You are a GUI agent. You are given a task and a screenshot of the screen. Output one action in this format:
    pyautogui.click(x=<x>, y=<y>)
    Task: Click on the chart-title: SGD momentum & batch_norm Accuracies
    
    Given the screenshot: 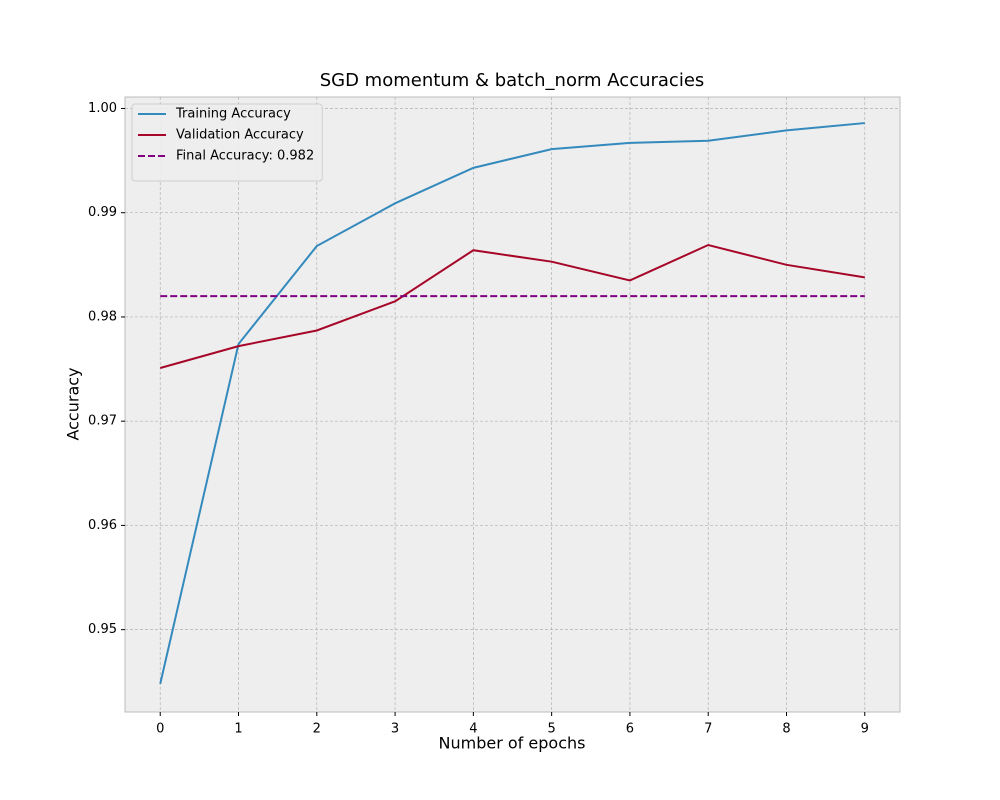 What is the action you would take?
    pyautogui.click(x=512, y=80)
    